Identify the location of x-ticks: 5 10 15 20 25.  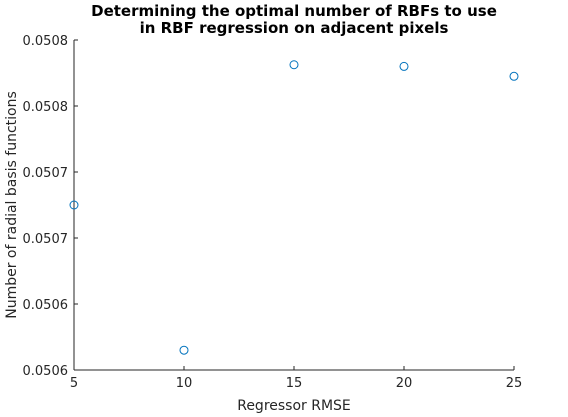
(296, 378).